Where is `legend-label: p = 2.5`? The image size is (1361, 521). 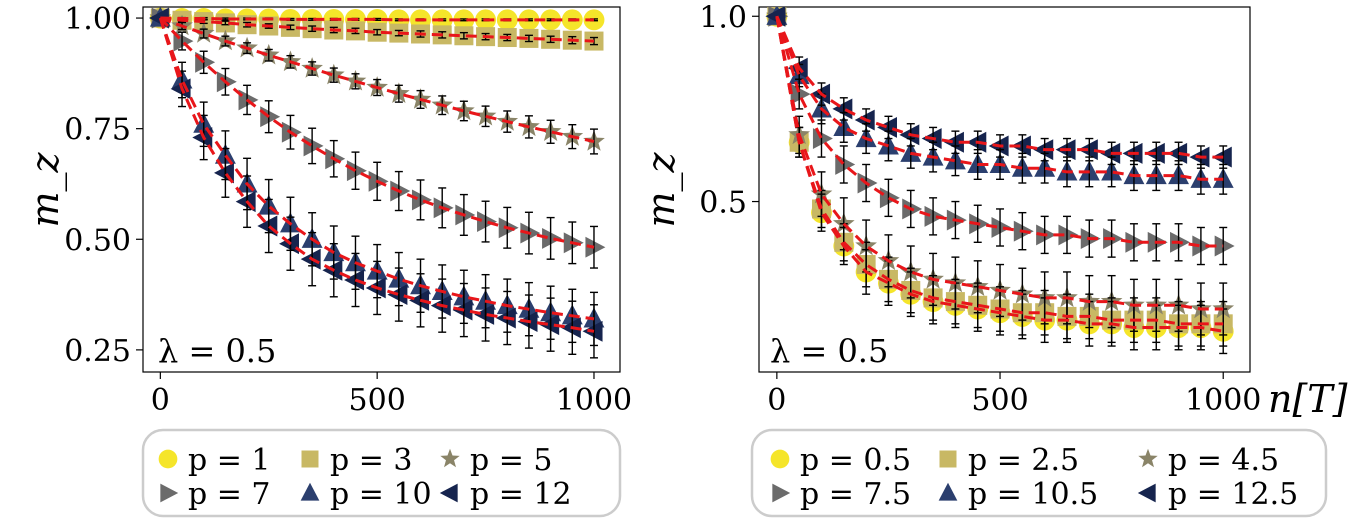 legend-label: p = 2.5 is located at coordinates (1023, 460).